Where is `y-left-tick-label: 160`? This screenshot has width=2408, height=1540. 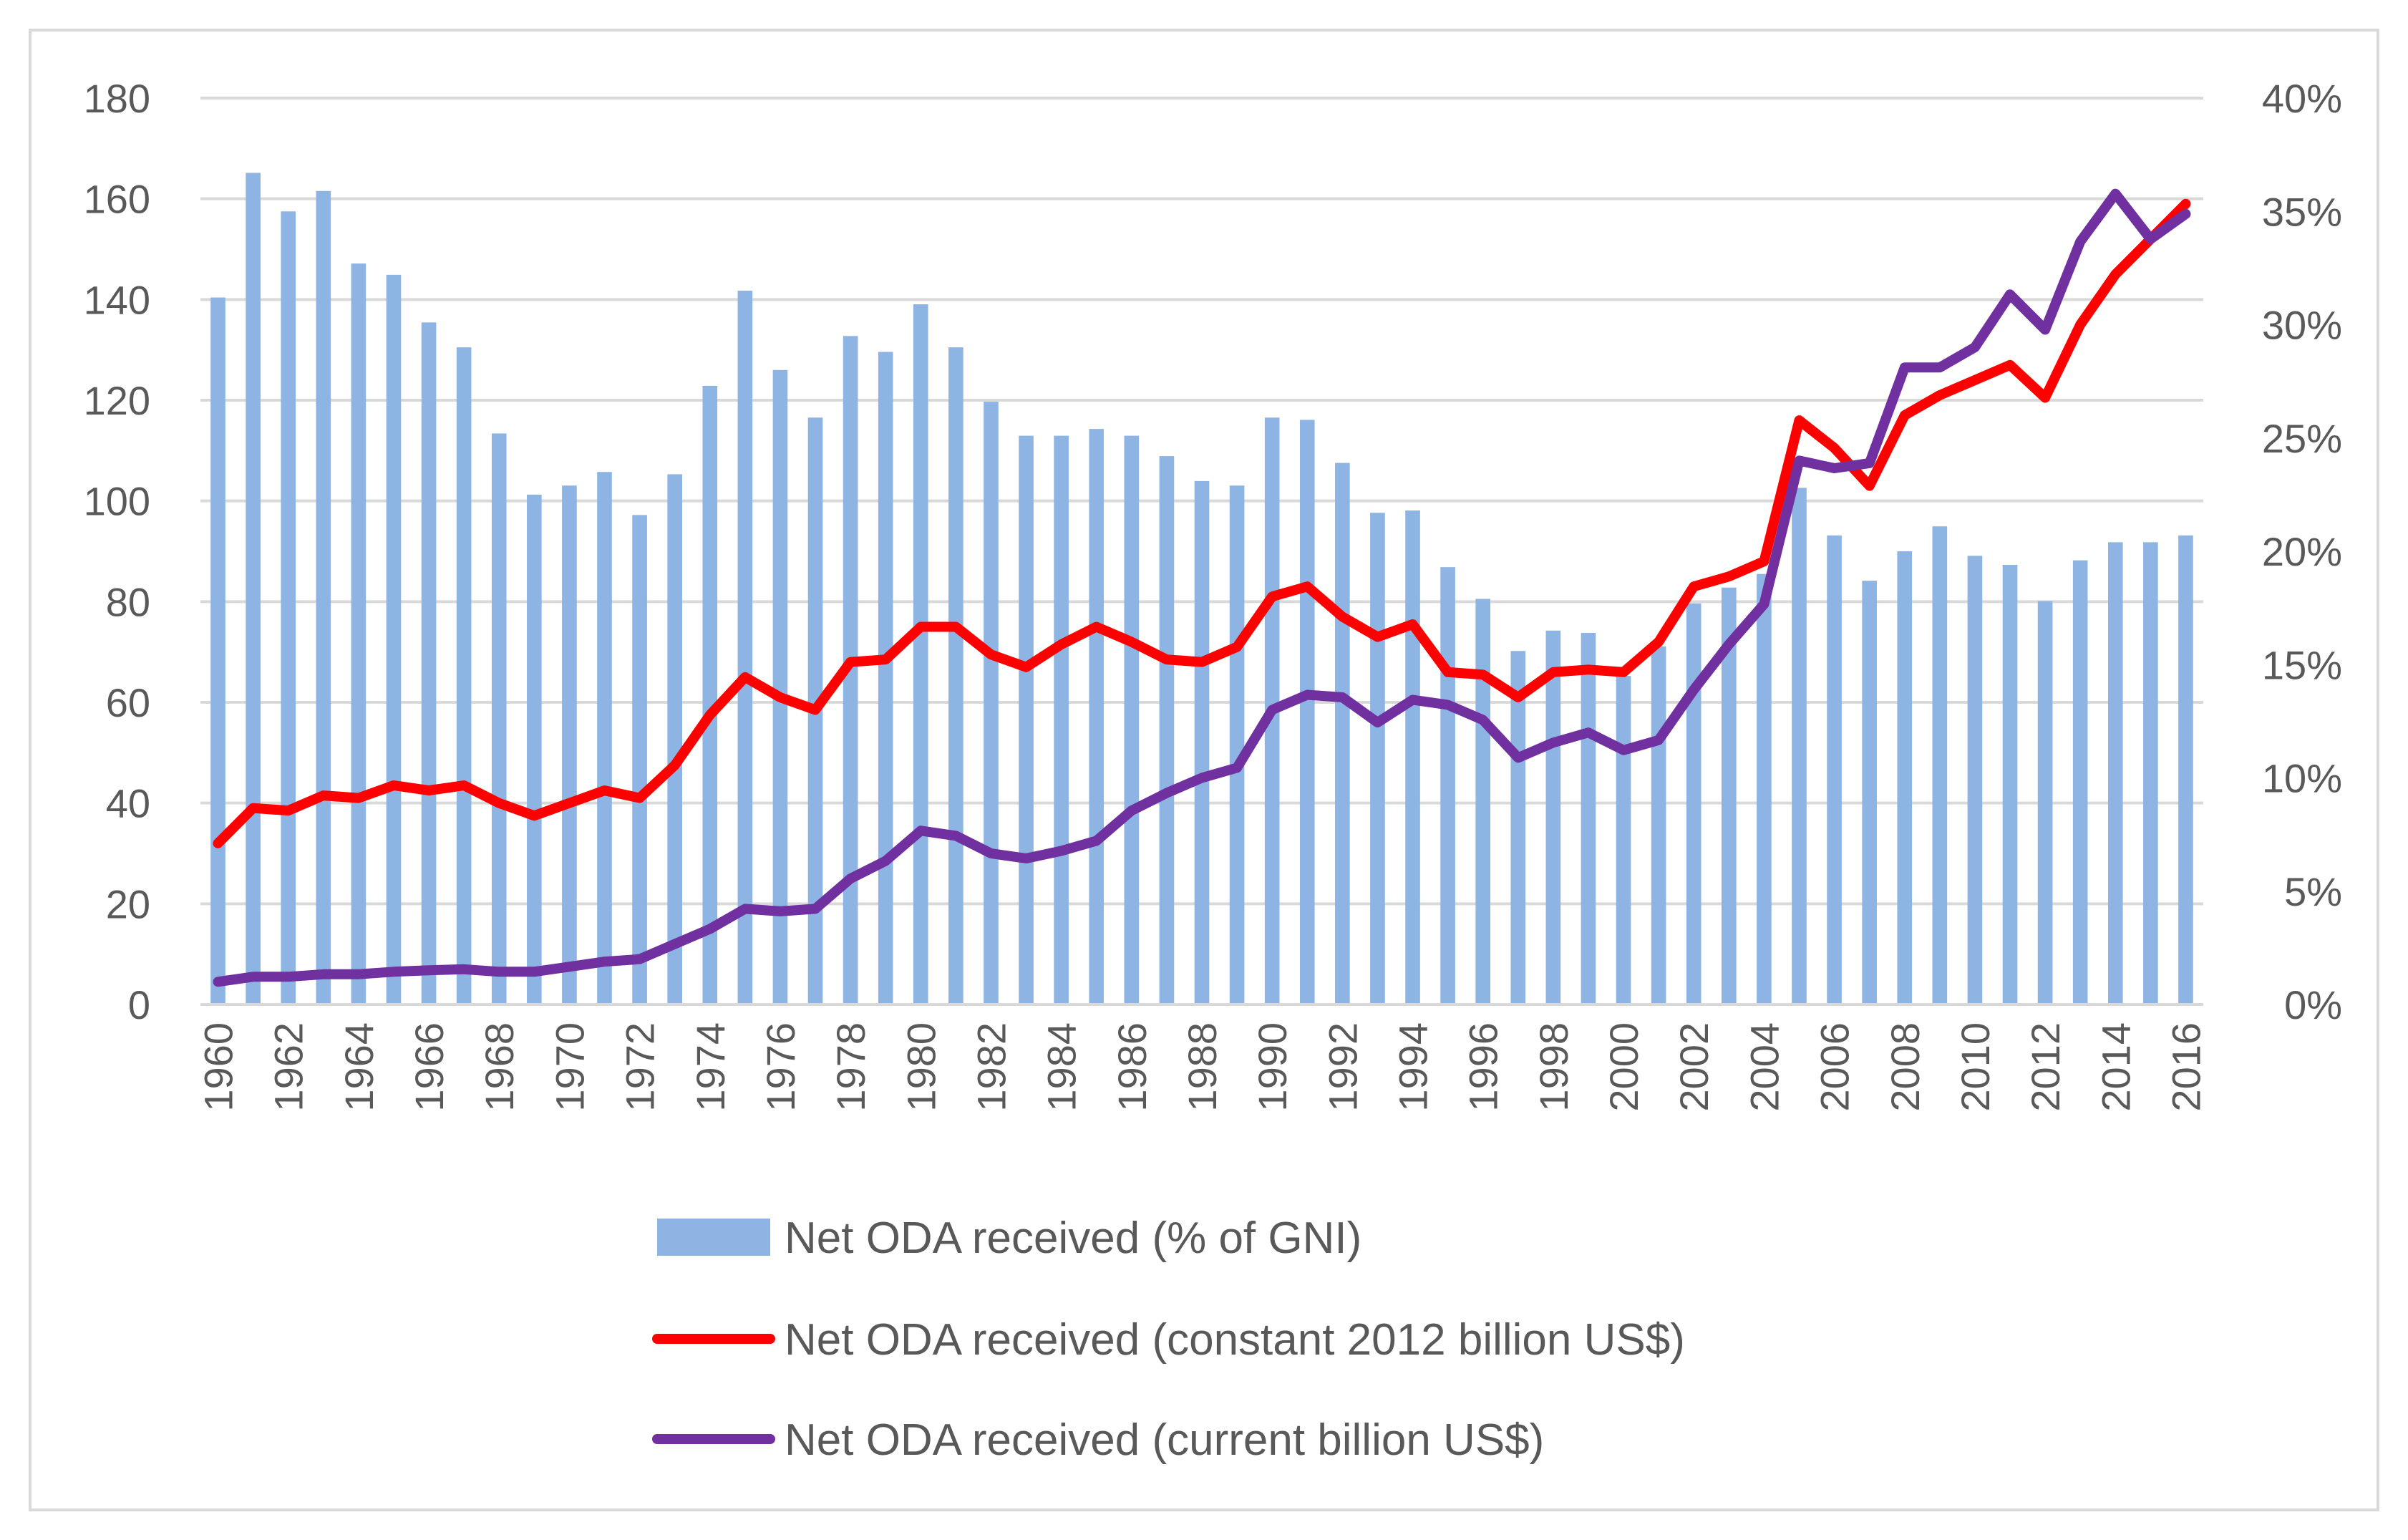 y-left-tick-label: 160 is located at coordinates (117, 200).